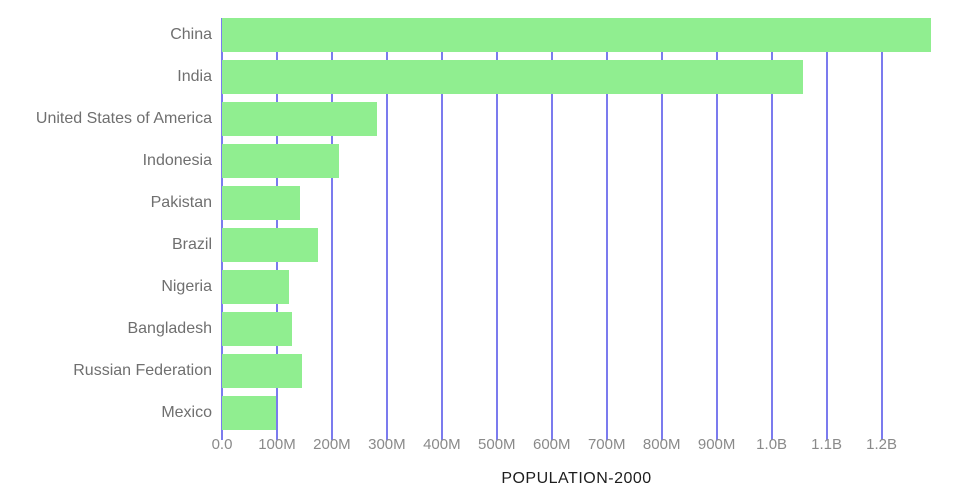 The width and height of the screenshot is (960, 500). Describe the element at coordinates (270, 245) in the screenshot. I see `bar-brazil` at that location.